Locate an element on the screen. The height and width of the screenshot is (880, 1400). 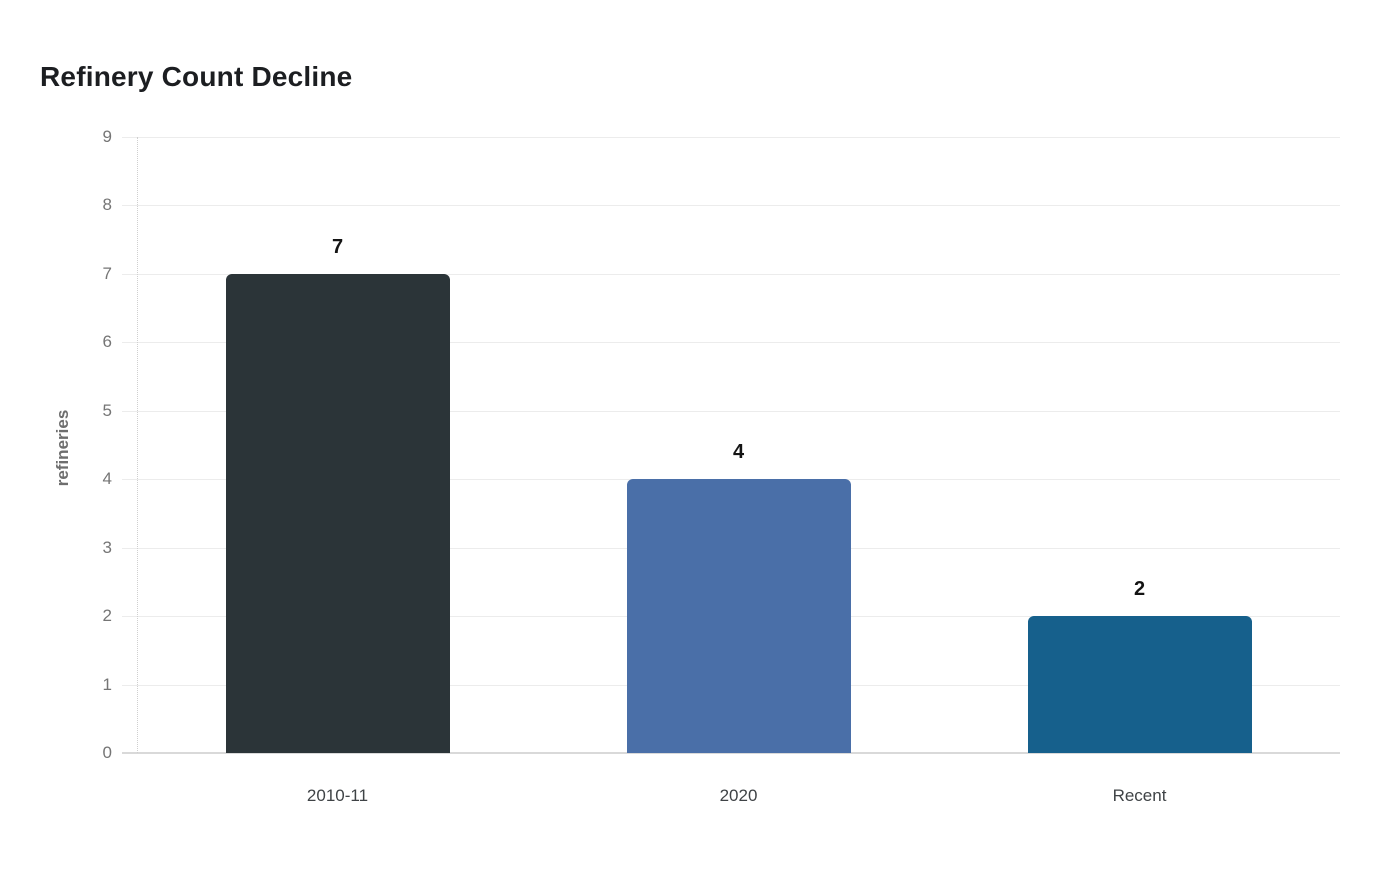
x-tick-label: Recent is located at coordinates (1139, 795).